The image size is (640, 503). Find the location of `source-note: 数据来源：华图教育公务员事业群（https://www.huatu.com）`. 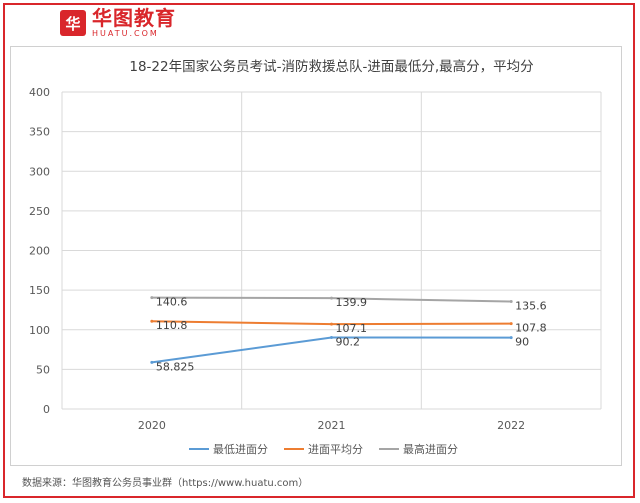

source-note: 数据来源：华图教育公务员事业群（https://www.huatu.com） is located at coordinates (165, 483).